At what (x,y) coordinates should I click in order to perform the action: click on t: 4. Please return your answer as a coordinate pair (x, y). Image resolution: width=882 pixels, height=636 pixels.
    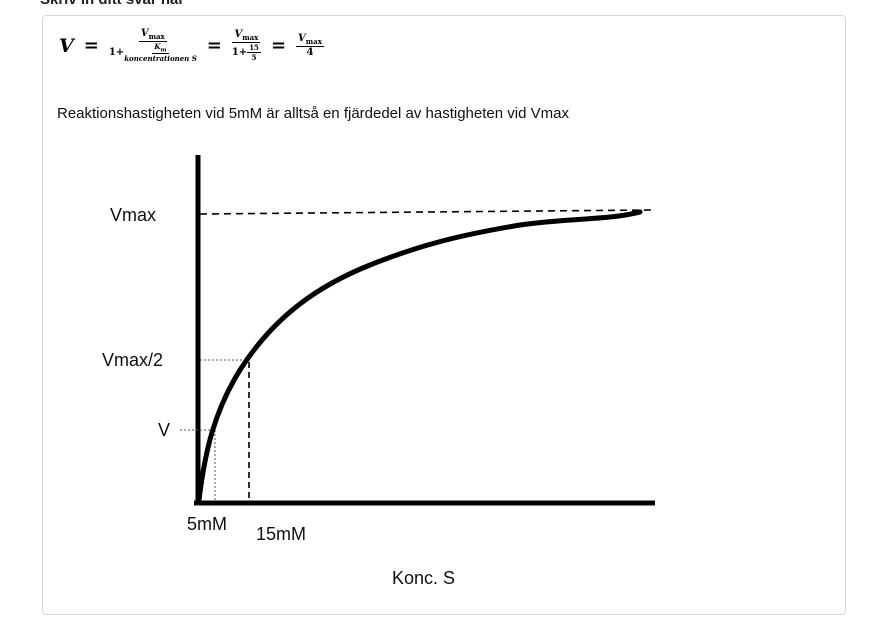
    Looking at the image, I should click on (310, 53).